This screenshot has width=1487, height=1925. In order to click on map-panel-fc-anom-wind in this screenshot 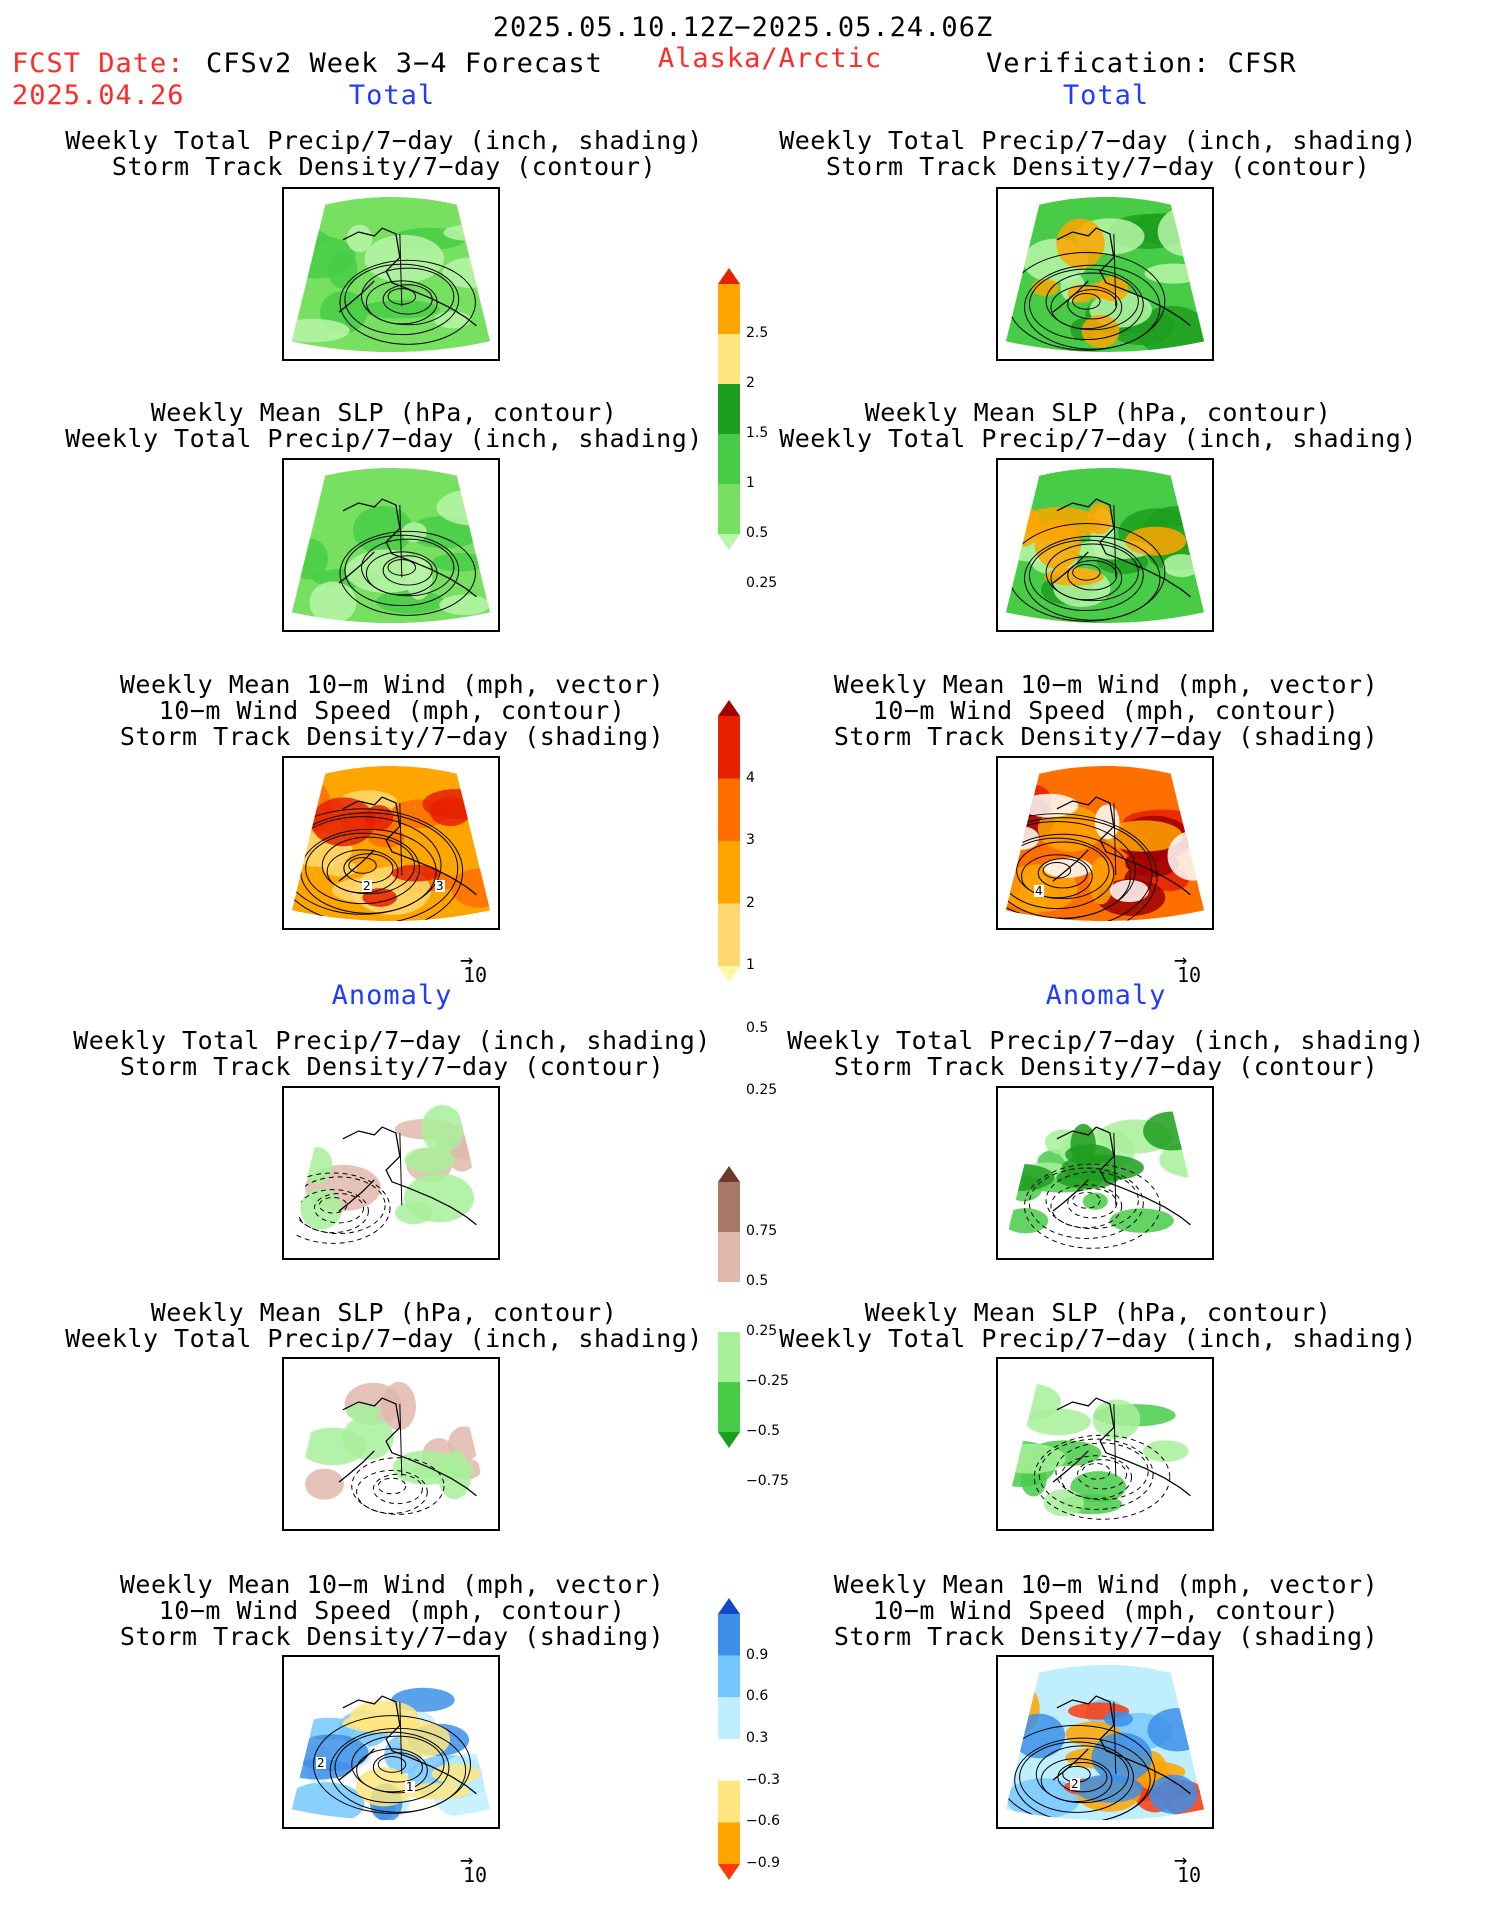, I will do `click(391, 1742)`.